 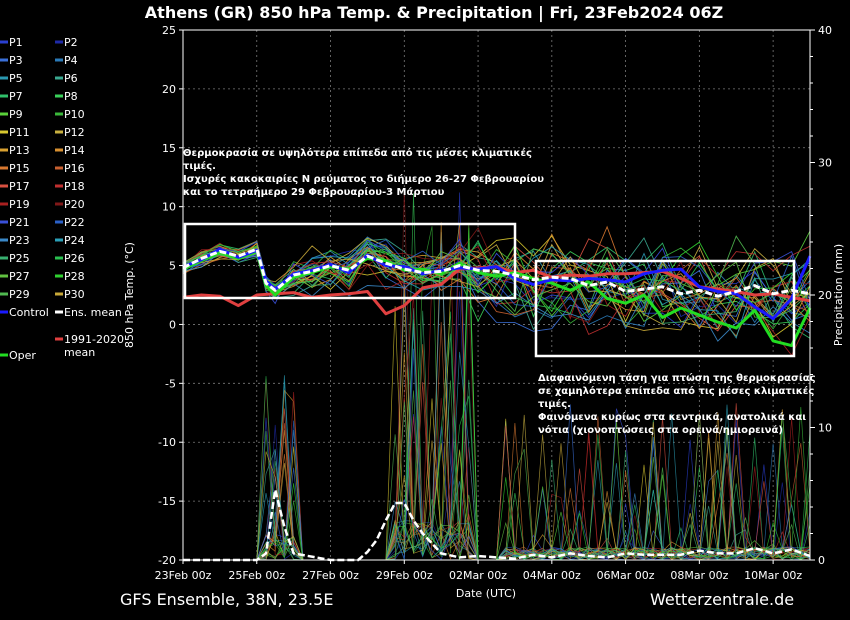 I want to click on legend-label: P11, so click(x=19, y=132).